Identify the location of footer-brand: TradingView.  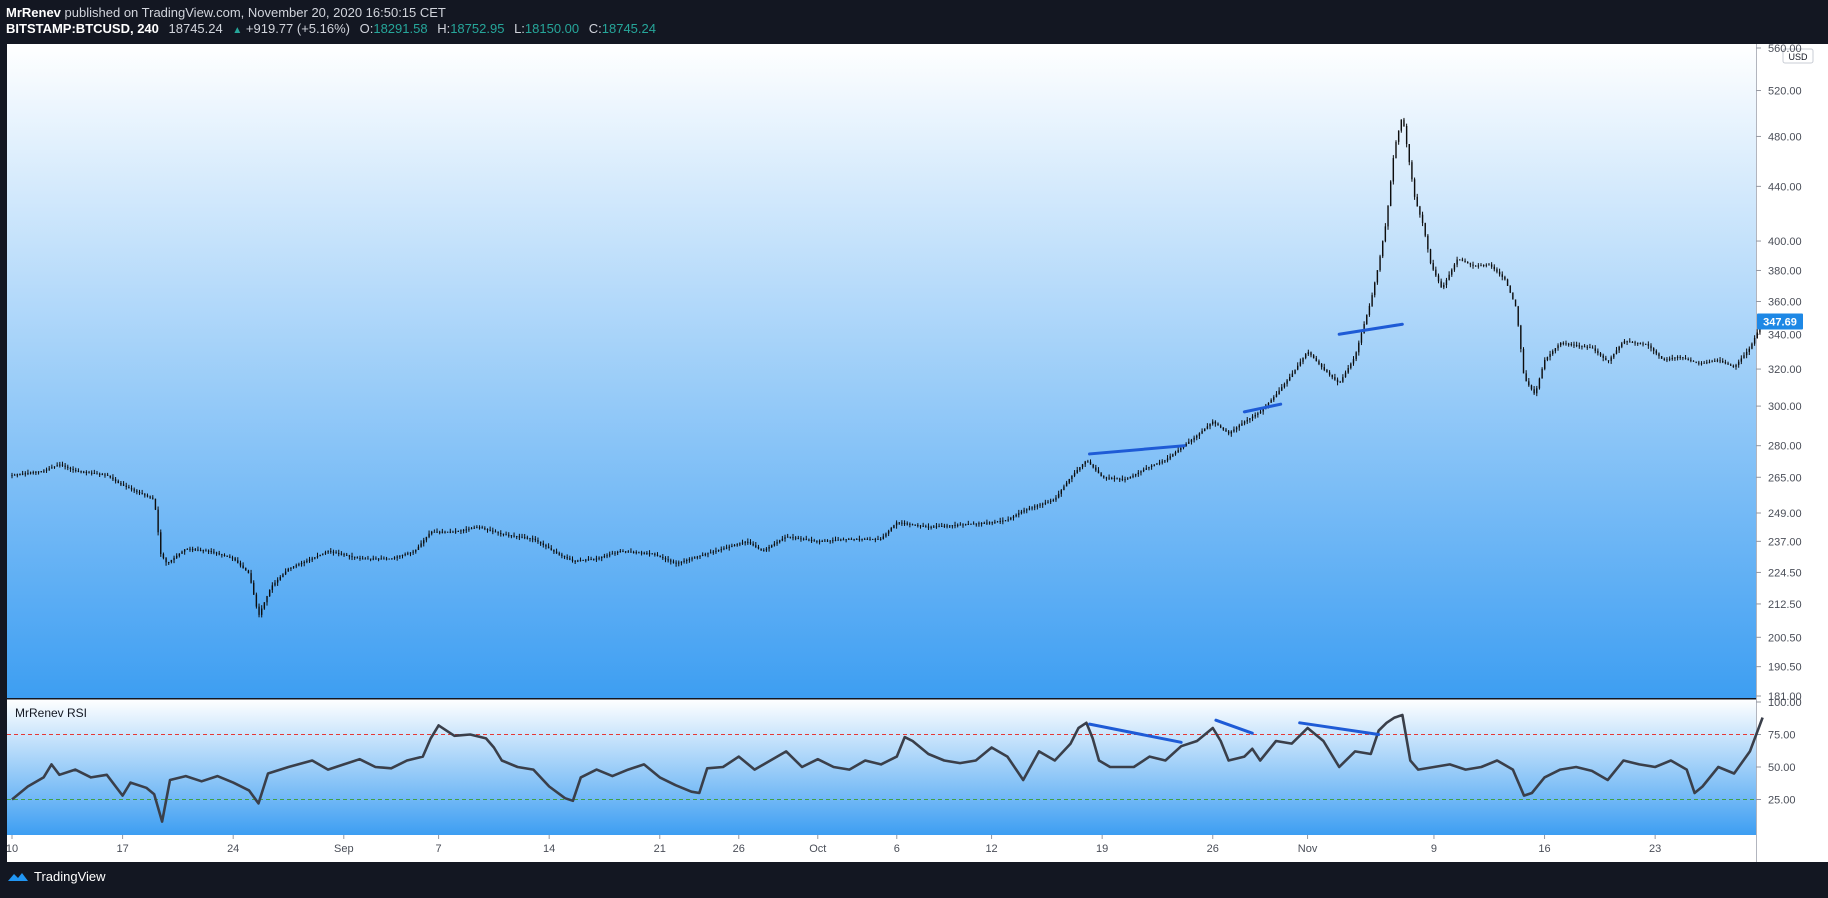
(57, 876).